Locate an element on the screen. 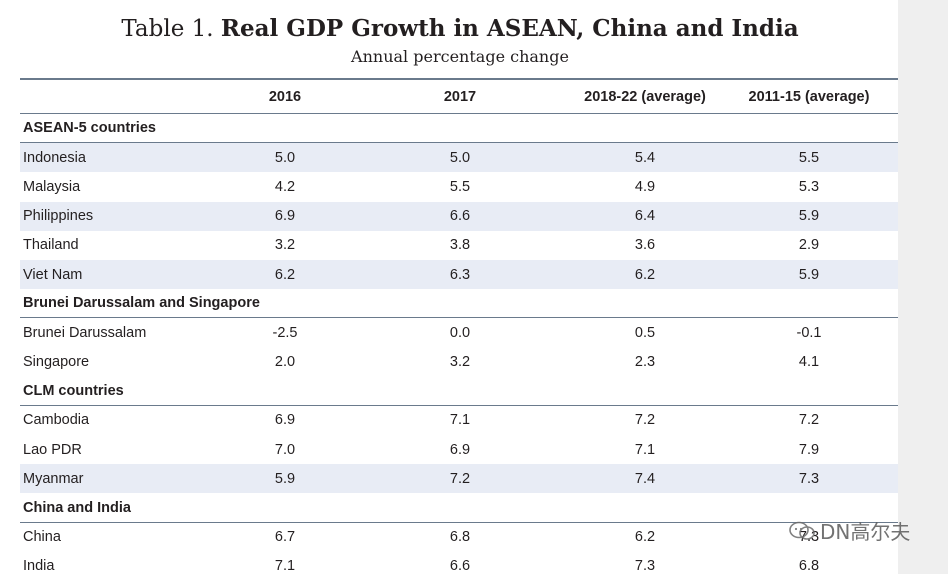 Image resolution: width=948 pixels, height=581 pixels. value-cell: 2.9 is located at coordinates (809, 245).